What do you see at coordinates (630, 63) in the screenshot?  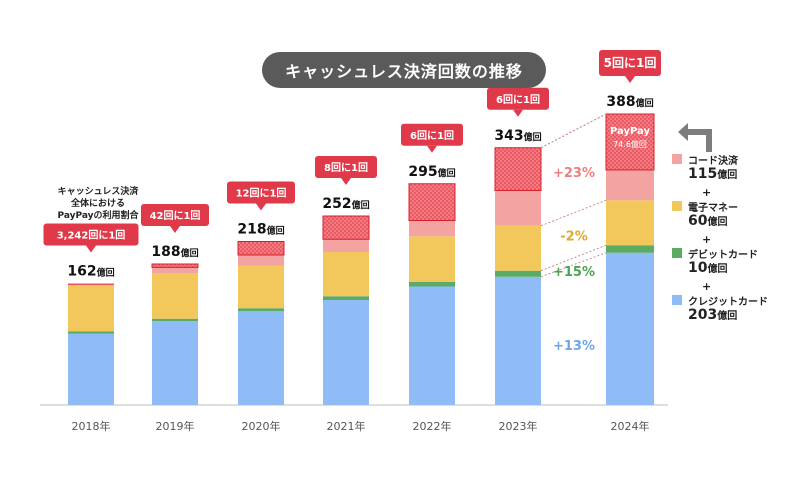 I see `svg-text: 5回に1回` at bounding box center [630, 63].